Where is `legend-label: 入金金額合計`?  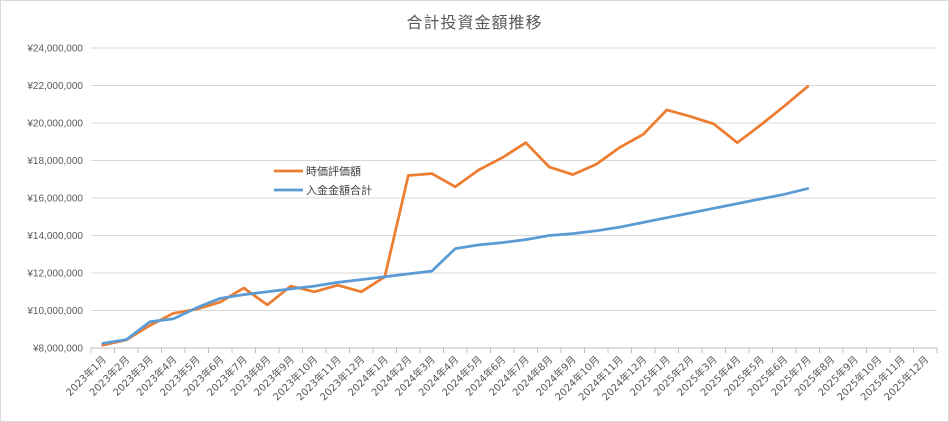 legend-label: 入金金額合計 is located at coordinates (339, 190).